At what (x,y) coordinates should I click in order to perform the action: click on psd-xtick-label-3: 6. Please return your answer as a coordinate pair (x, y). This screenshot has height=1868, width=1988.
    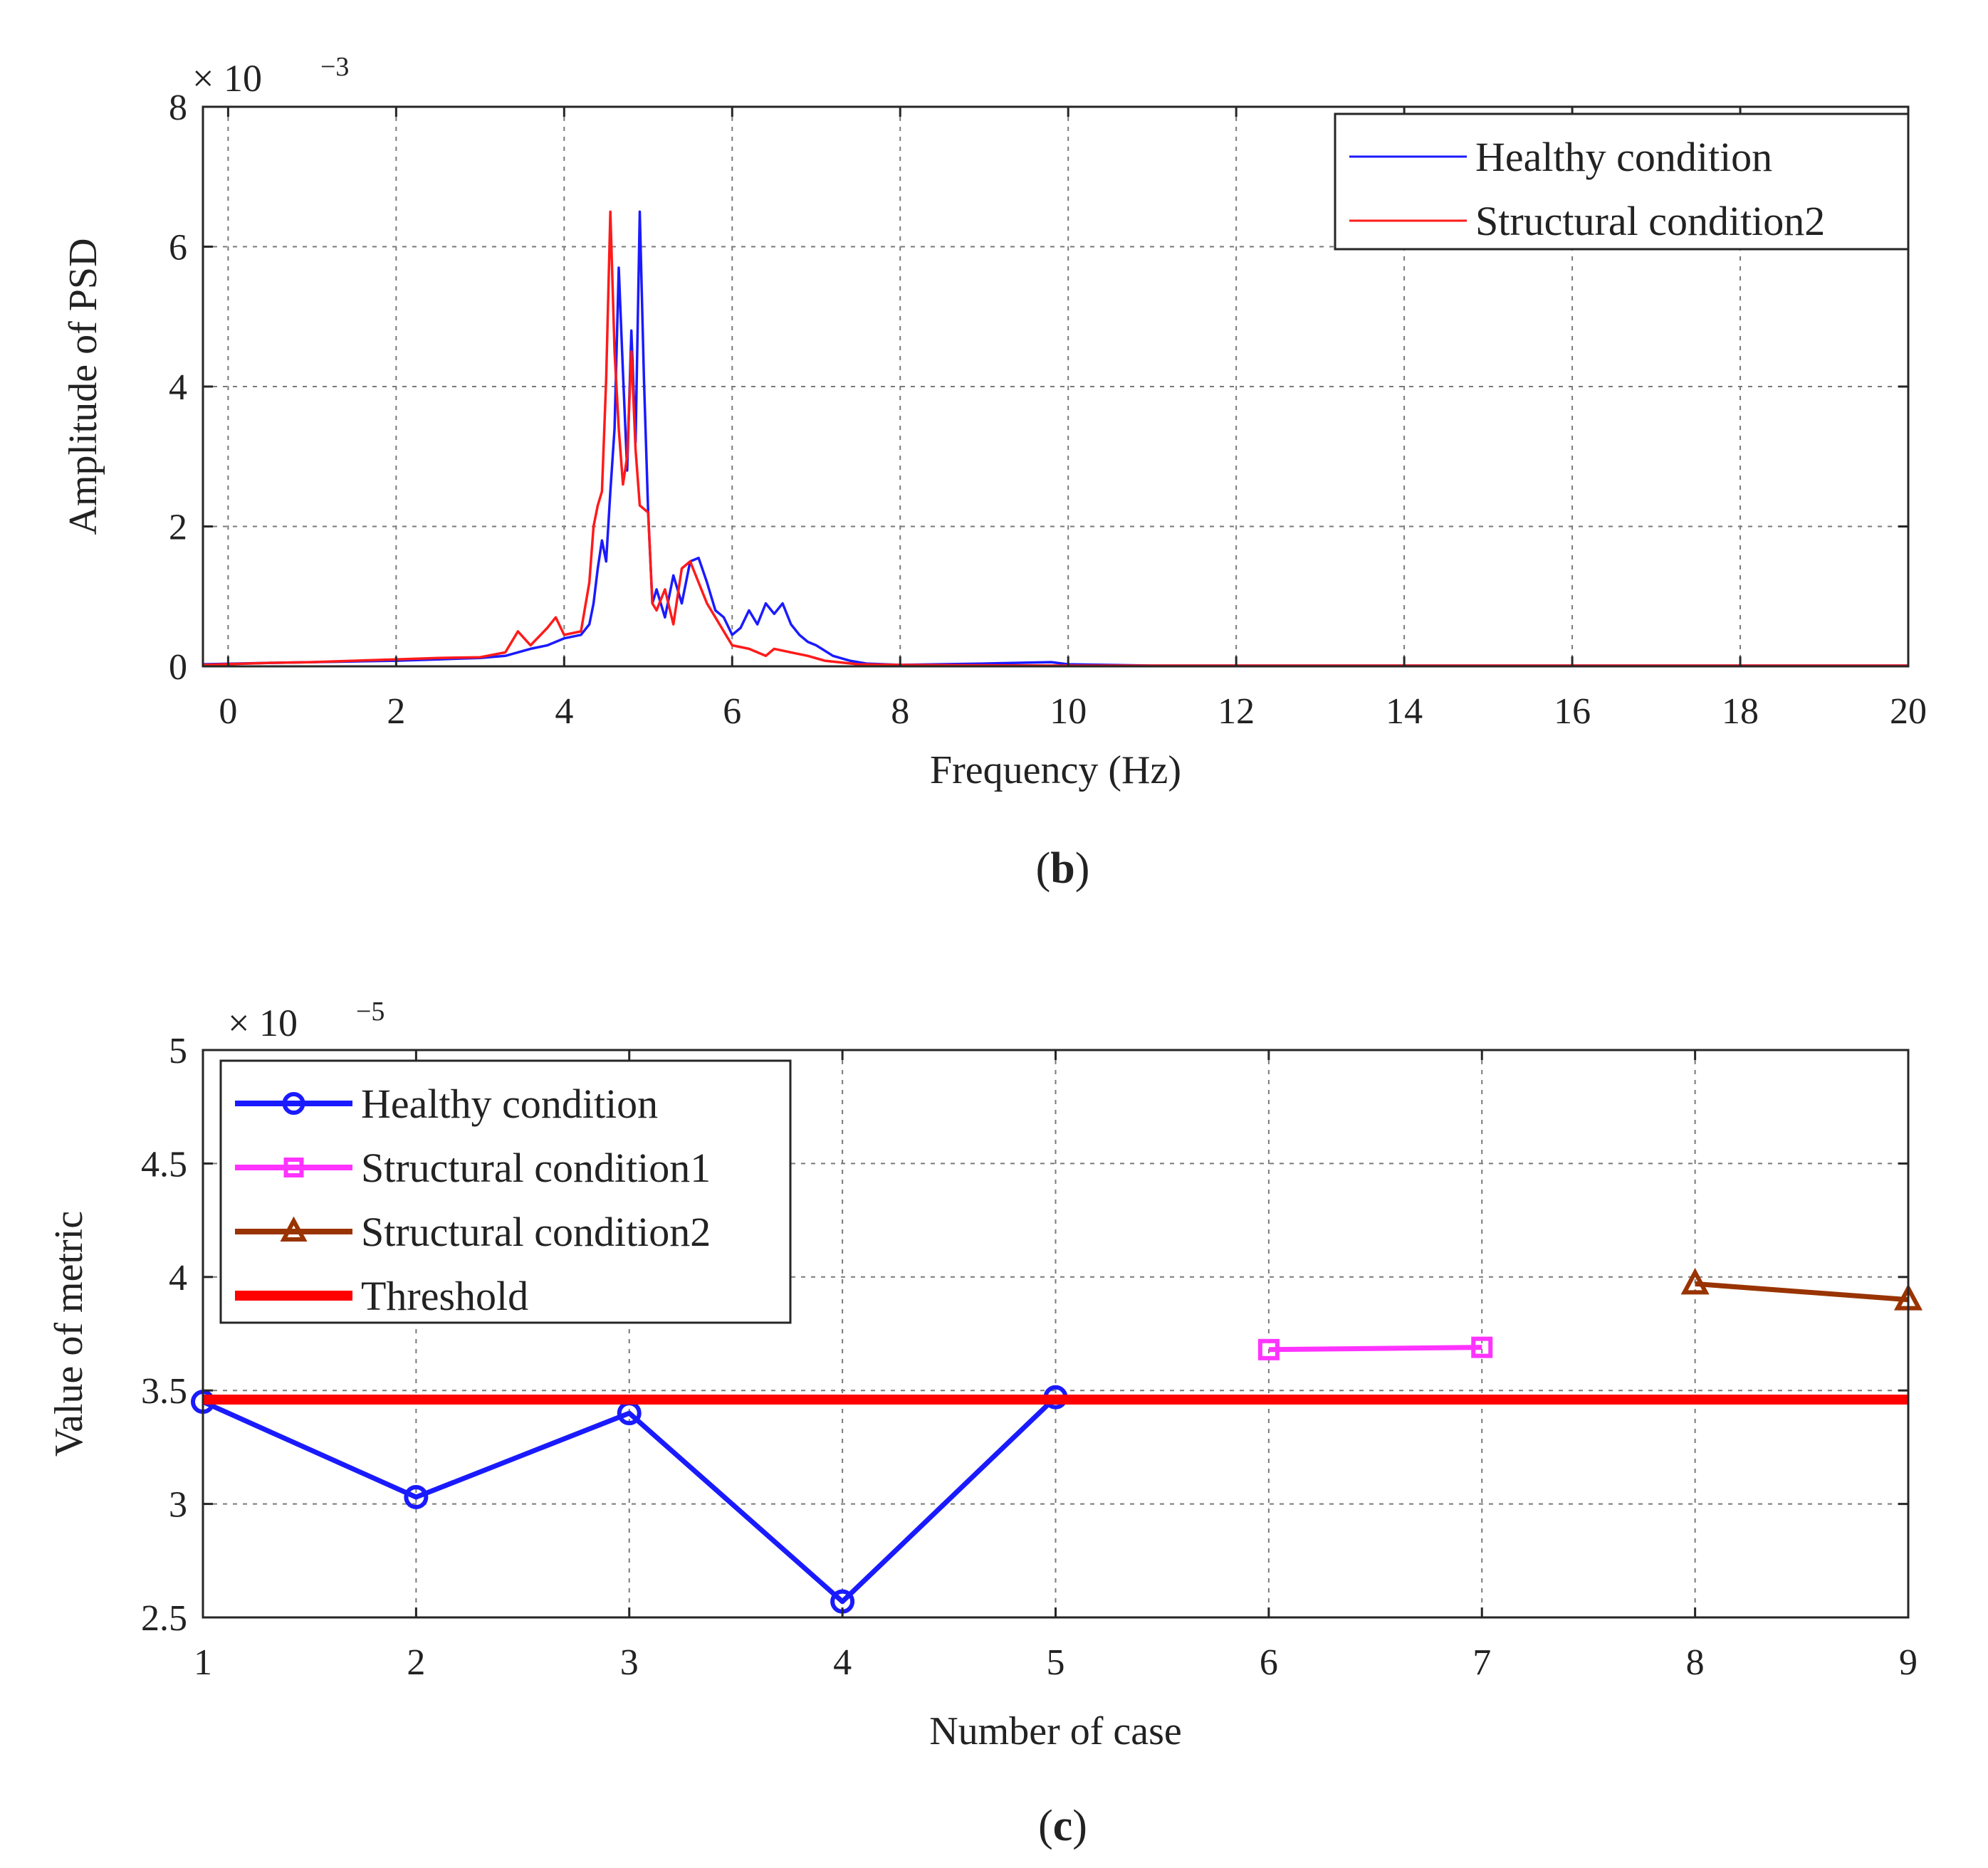
    Looking at the image, I should click on (732, 711).